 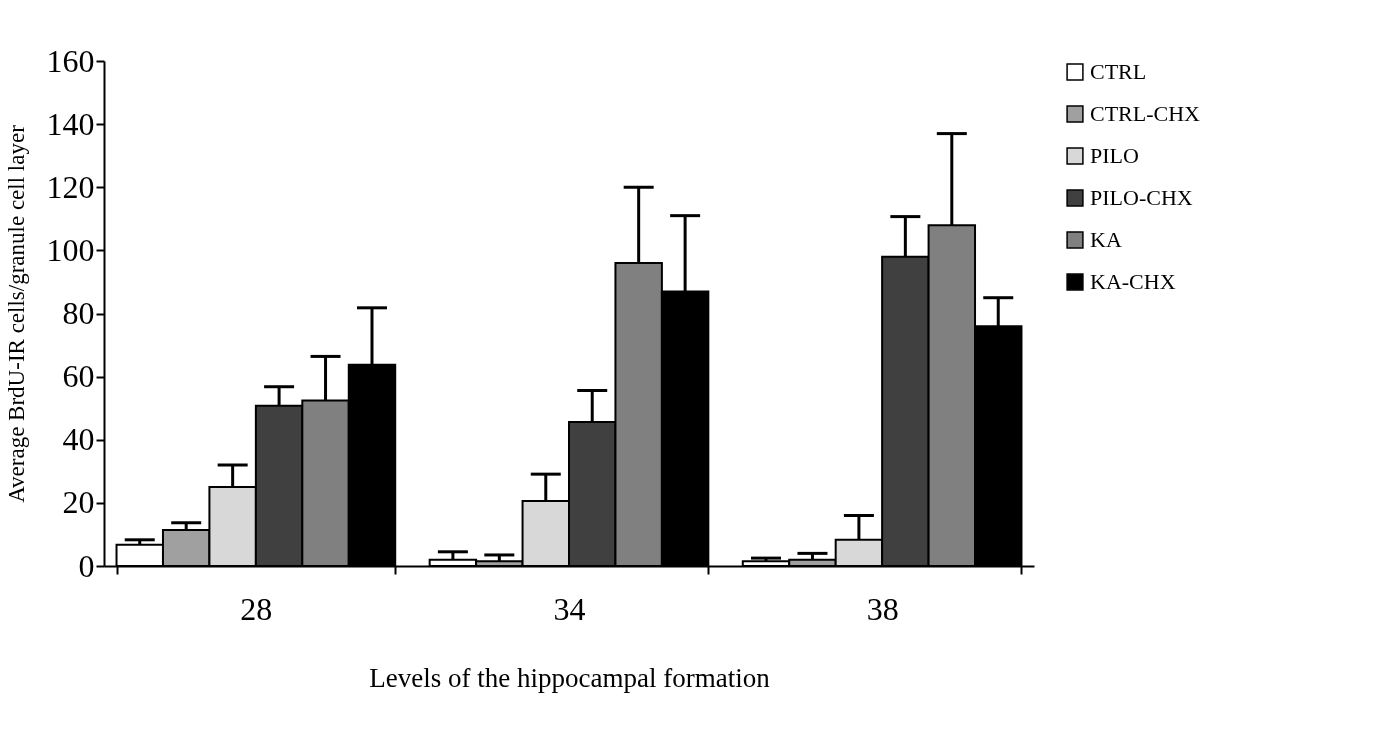 I want to click on y-tick-label: 100, so click(x=70, y=249).